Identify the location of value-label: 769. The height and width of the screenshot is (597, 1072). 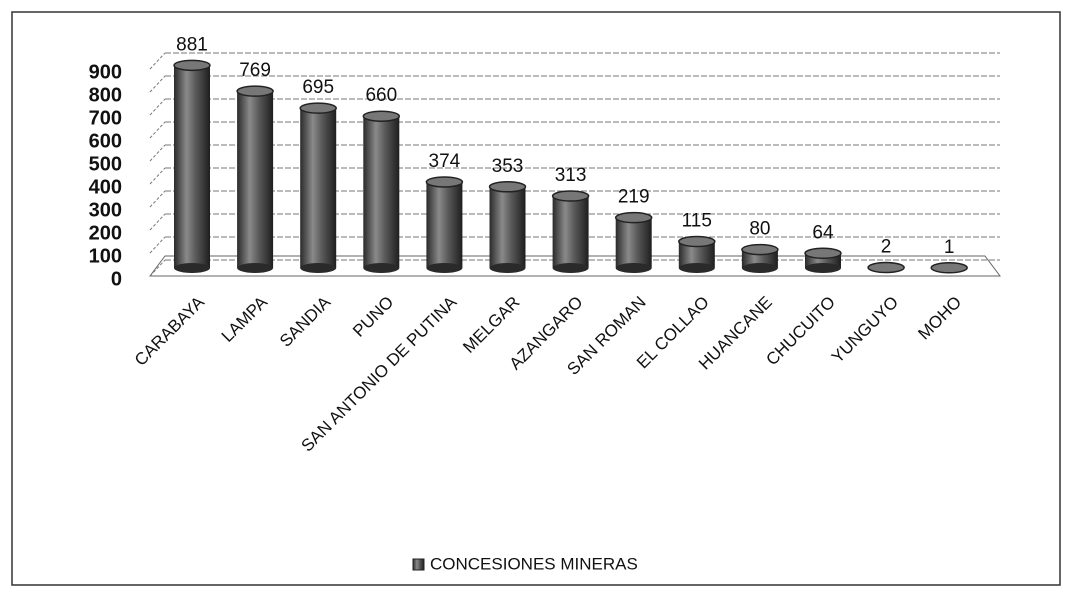
(255, 70).